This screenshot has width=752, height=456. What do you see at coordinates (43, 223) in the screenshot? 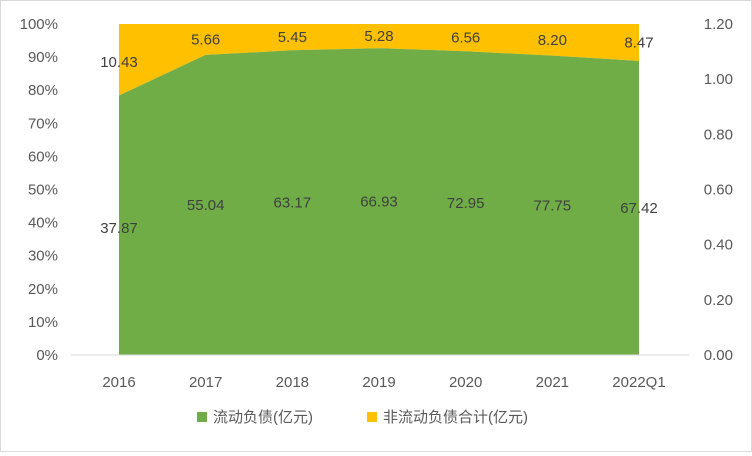
I see `left-tick-label: 40%` at bounding box center [43, 223].